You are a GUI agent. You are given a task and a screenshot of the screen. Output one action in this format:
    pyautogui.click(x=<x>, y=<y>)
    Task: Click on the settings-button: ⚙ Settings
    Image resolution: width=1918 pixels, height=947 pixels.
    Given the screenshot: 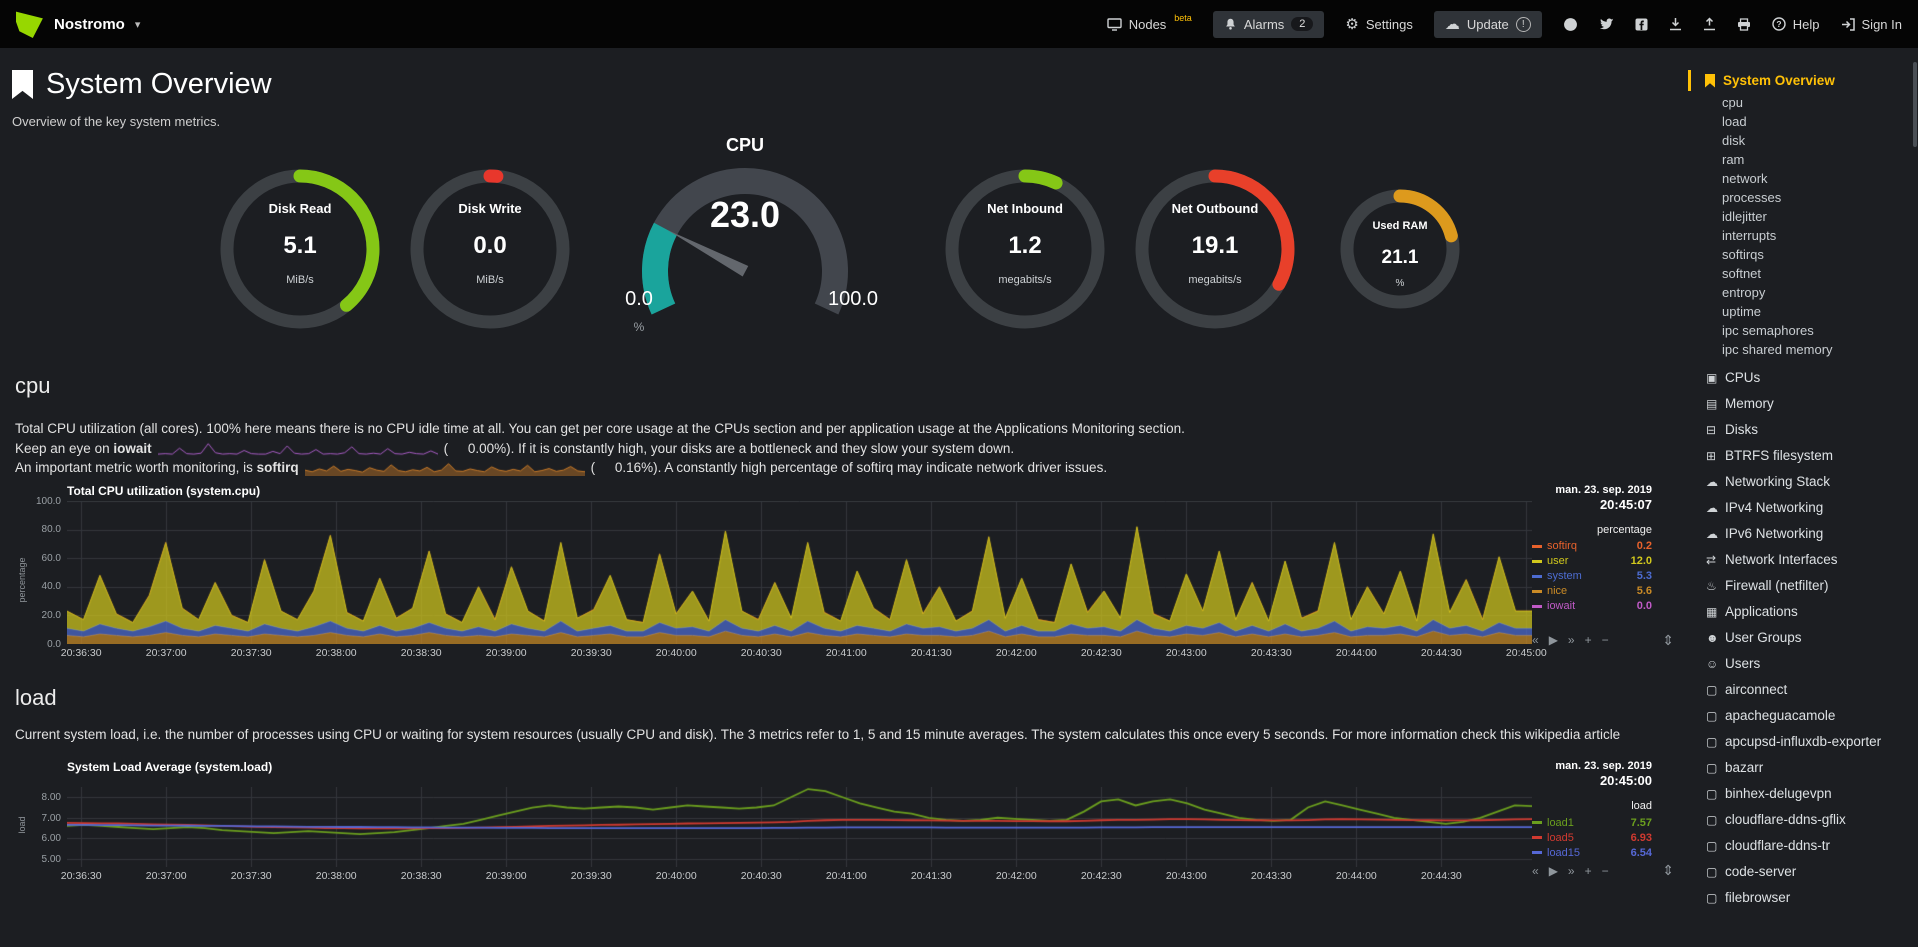 What is the action you would take?
    pyautogui.click(x=1378, y=24)
    